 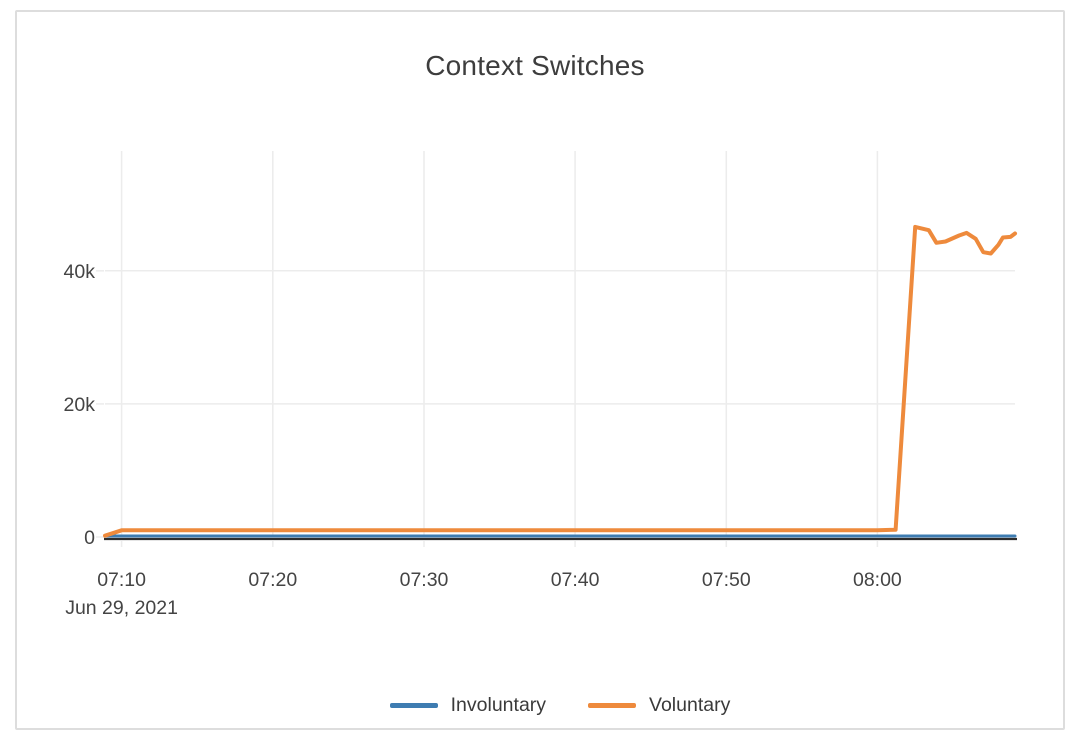 I want to click on legend-item-voluntary: Voluntary, so click(x=659, y=705).